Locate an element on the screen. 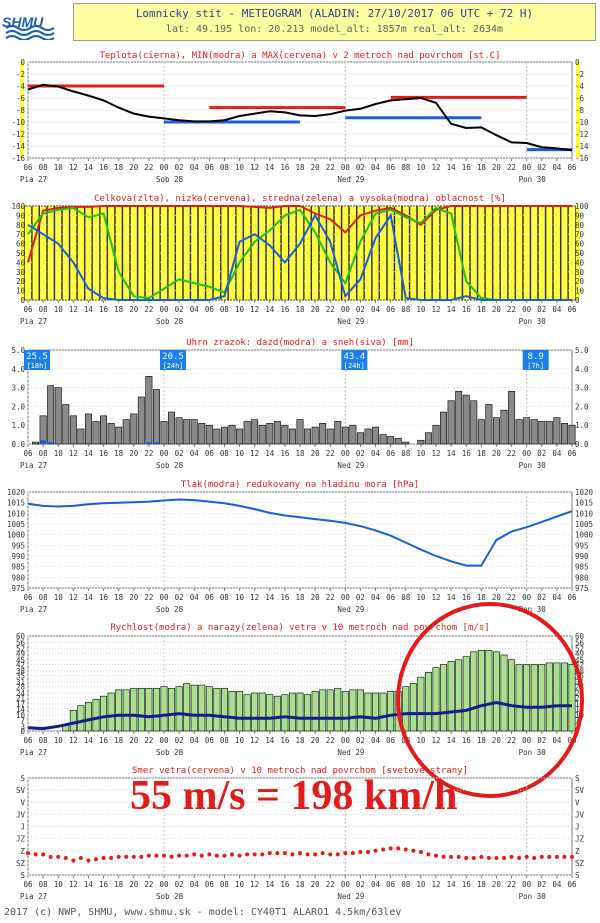 The height and width of the screenshot is (923, 600). wind-ytick-right: 60 is located at coordinates (580, 636).